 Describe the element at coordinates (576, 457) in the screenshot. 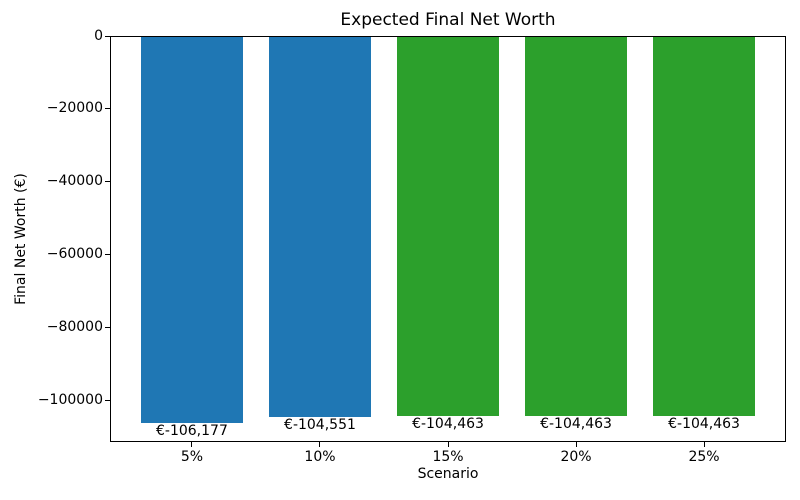

I see `x-tick-label: 20%` at that location.